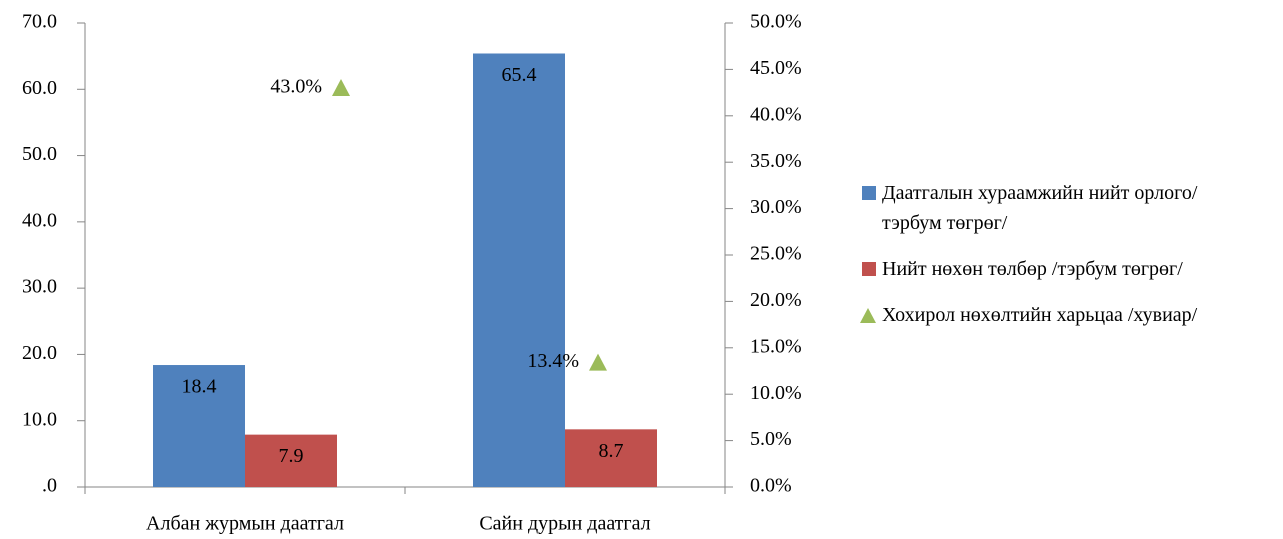  What do you see at coordinates (771, 486) in the screenshot?
I see `y2-tick-label: 0.0%` at bounding box center [771, 486].